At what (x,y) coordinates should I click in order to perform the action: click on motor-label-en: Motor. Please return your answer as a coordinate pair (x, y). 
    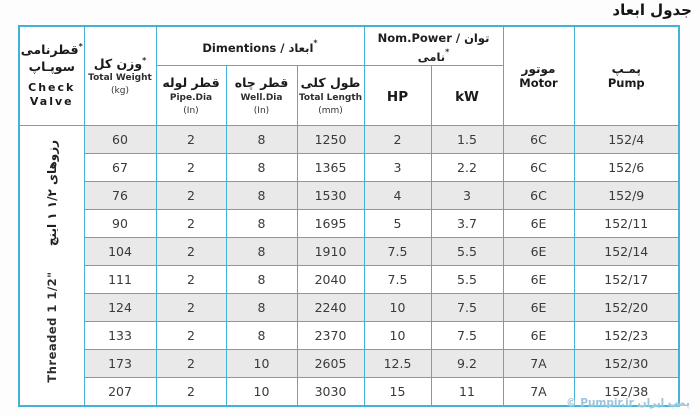
    Looking at the image, I should click on (538, 83).